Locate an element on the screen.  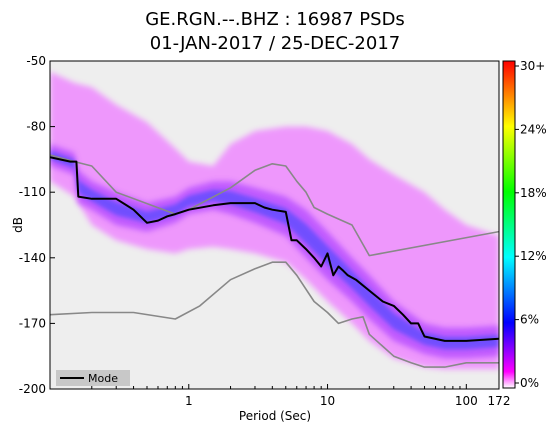
y-tick-label: -200 is located at coordinates (32, 389).